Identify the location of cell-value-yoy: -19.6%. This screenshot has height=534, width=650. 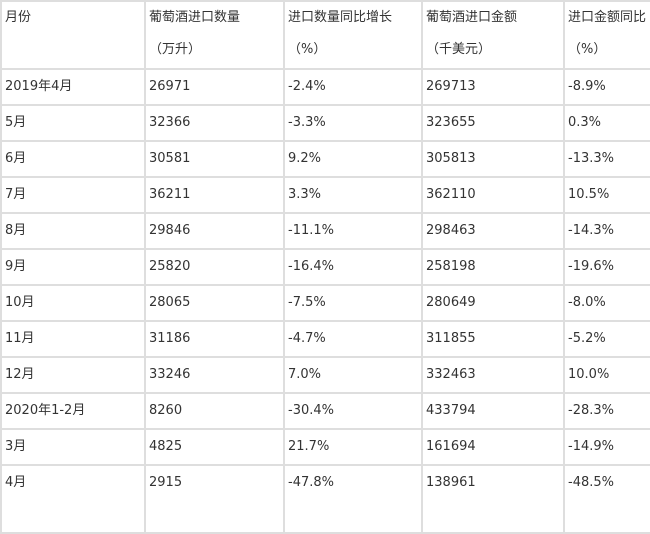
(606, 267).